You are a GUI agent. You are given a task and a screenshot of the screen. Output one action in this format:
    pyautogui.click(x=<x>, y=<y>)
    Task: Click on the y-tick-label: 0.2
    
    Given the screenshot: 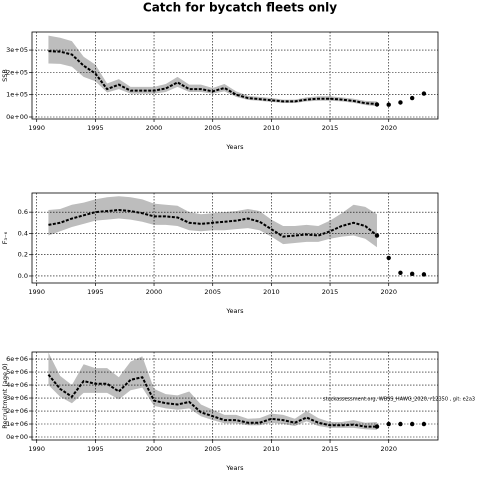 What is the action you would take?
    pyautogui.click(x=23, y=255)
    